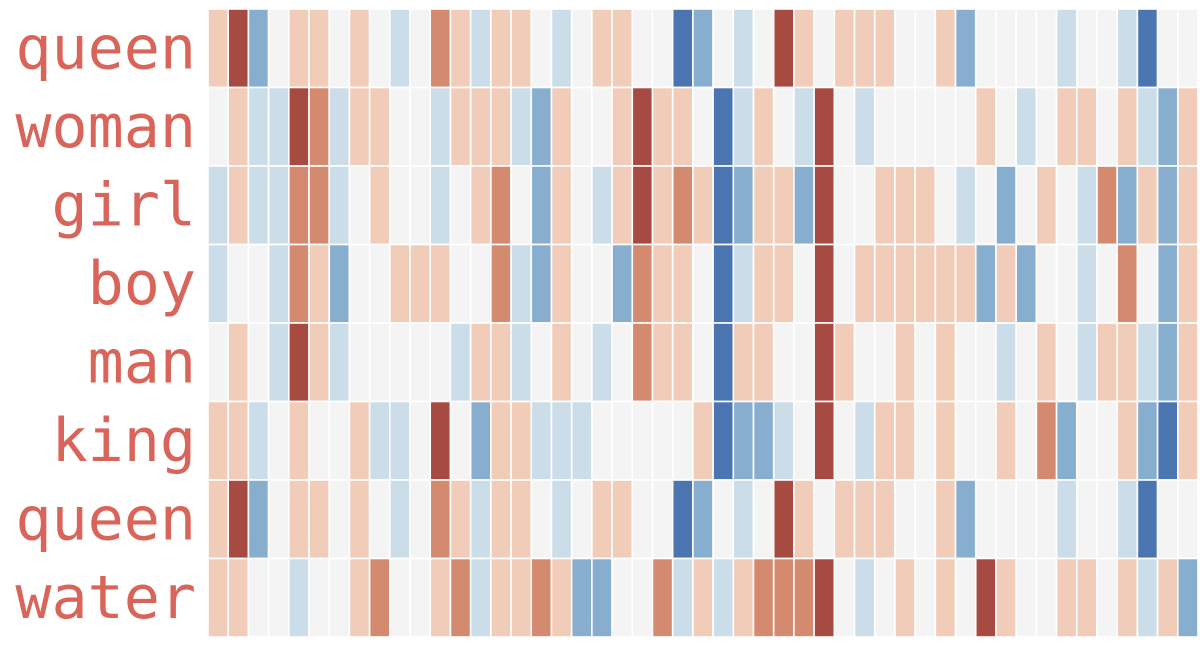  I want to click on row-label: king, so click(124, 441).